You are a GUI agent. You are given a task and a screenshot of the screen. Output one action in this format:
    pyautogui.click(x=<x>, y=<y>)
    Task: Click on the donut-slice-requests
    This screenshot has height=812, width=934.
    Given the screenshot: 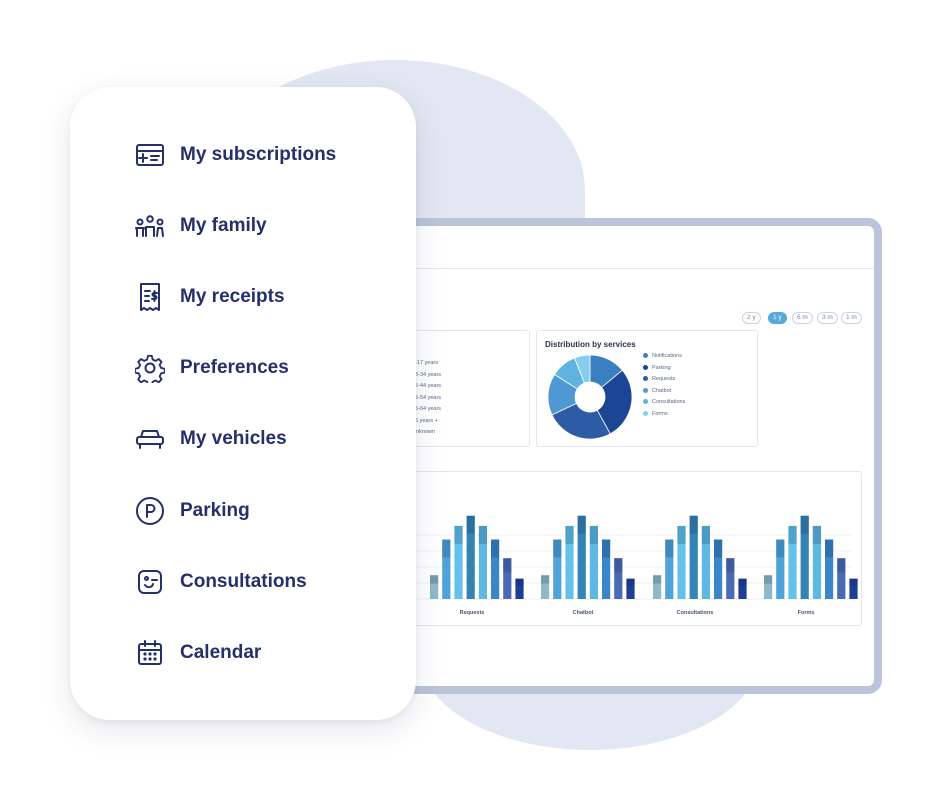 What is the action you would take?
    pyautogui.click(x=581, y=421)
    